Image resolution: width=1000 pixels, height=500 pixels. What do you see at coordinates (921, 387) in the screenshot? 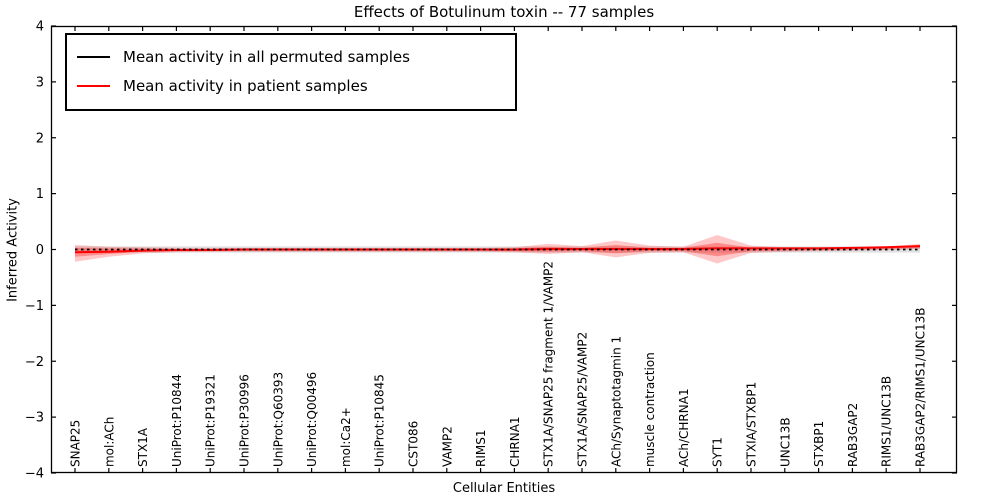
I see `x-tick-label: RAB3GAP2/RIMS1/UNC13B` at bounding box center [921, 387].